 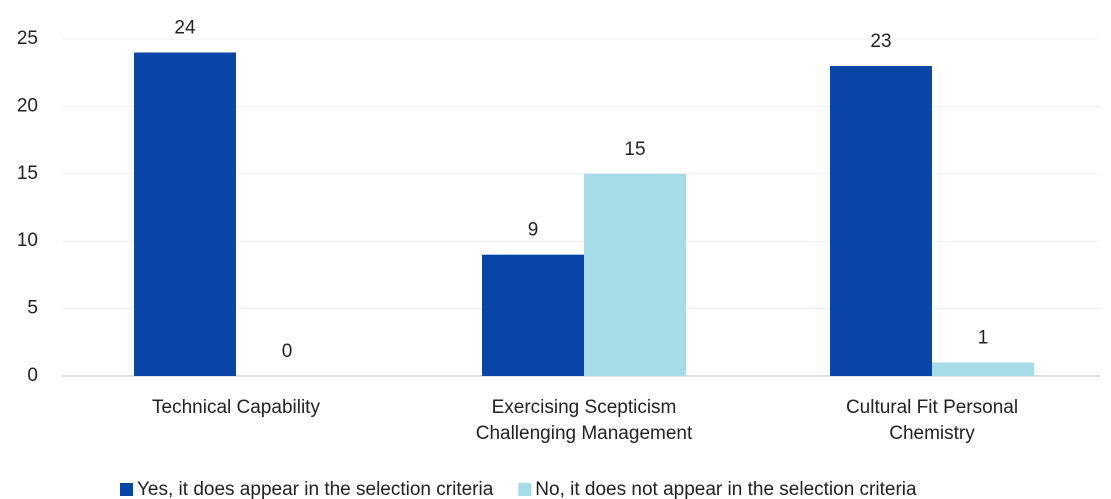 I want to click on value-label: 23, so click(x=880, y=41).